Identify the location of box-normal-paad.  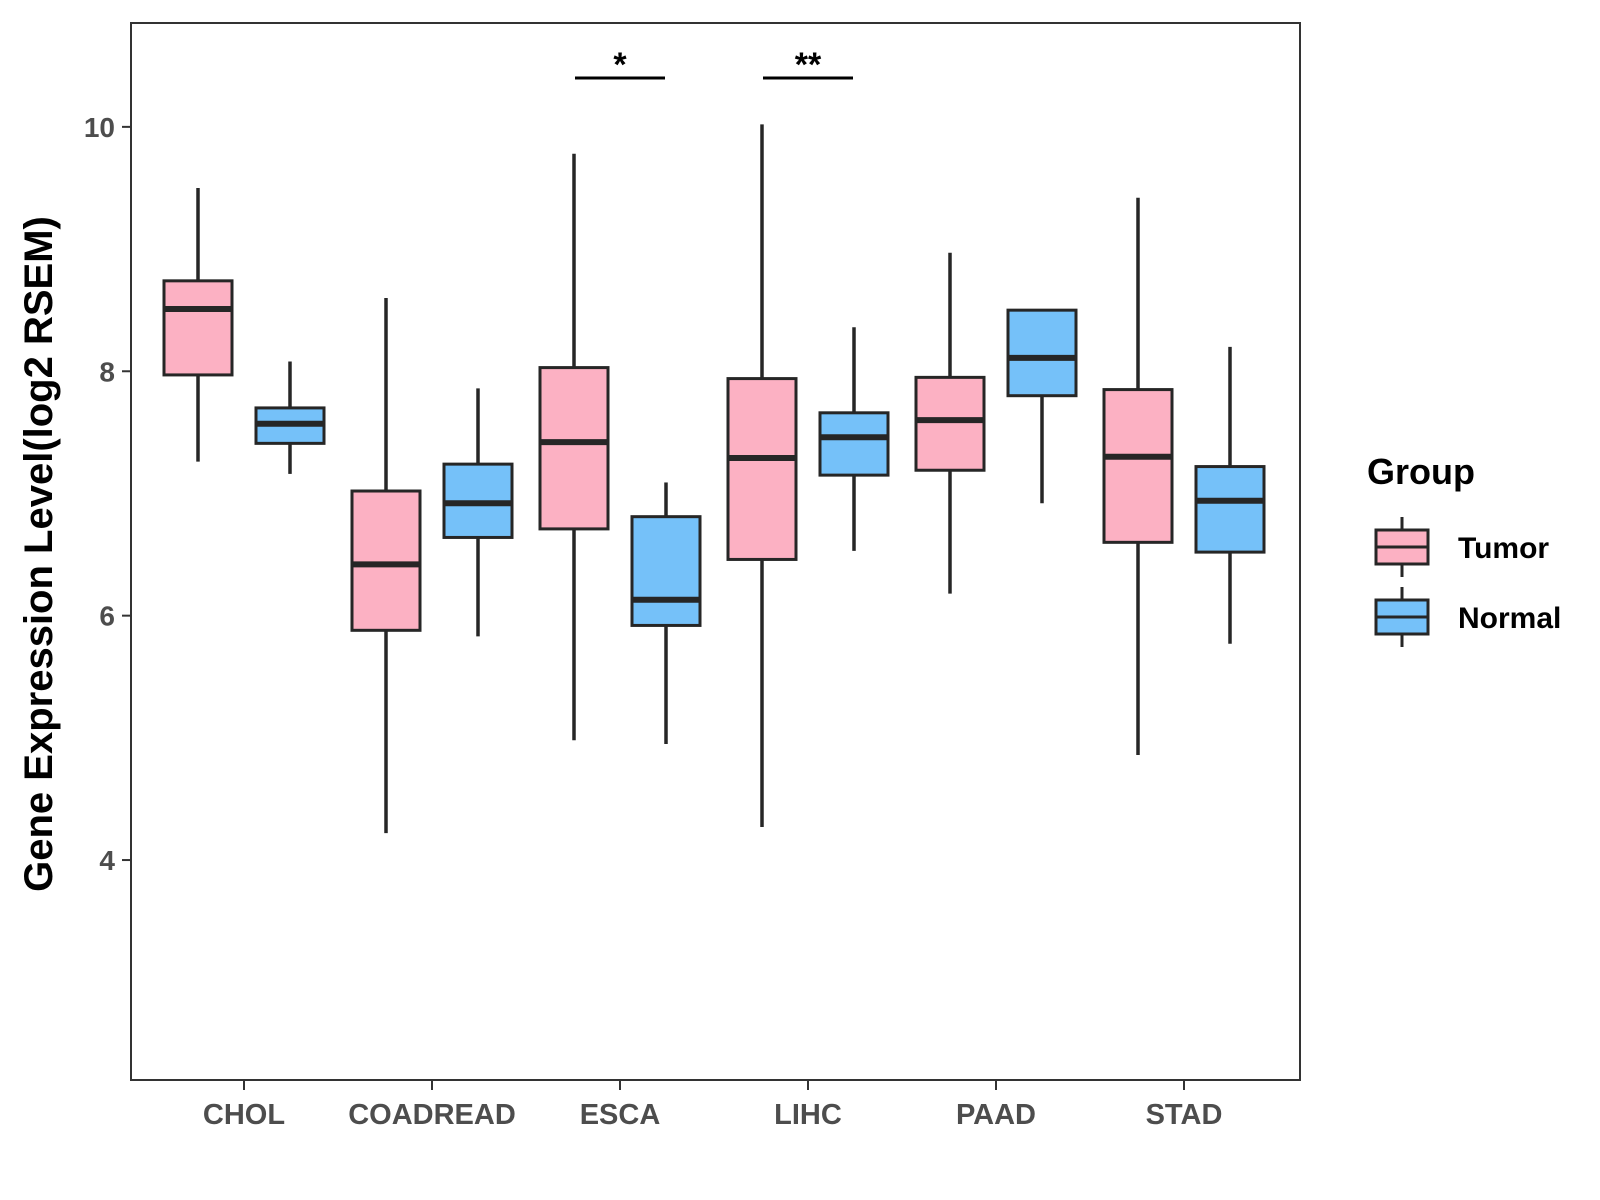
(1042, 406).